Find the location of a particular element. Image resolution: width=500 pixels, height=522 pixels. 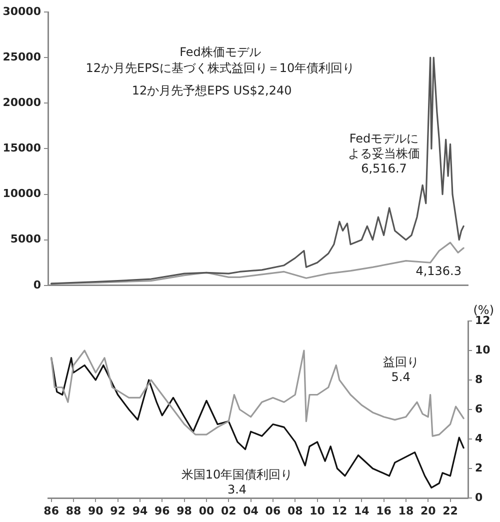

y2-tick-label: 6 is located at coordinates (479, 409).